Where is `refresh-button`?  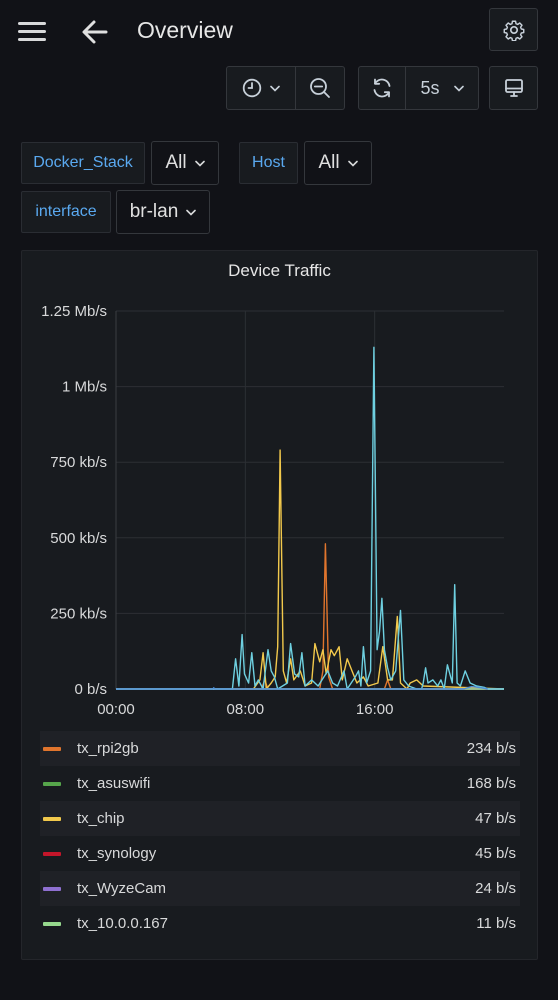
refresh-button is located at coordinates (382, 88).